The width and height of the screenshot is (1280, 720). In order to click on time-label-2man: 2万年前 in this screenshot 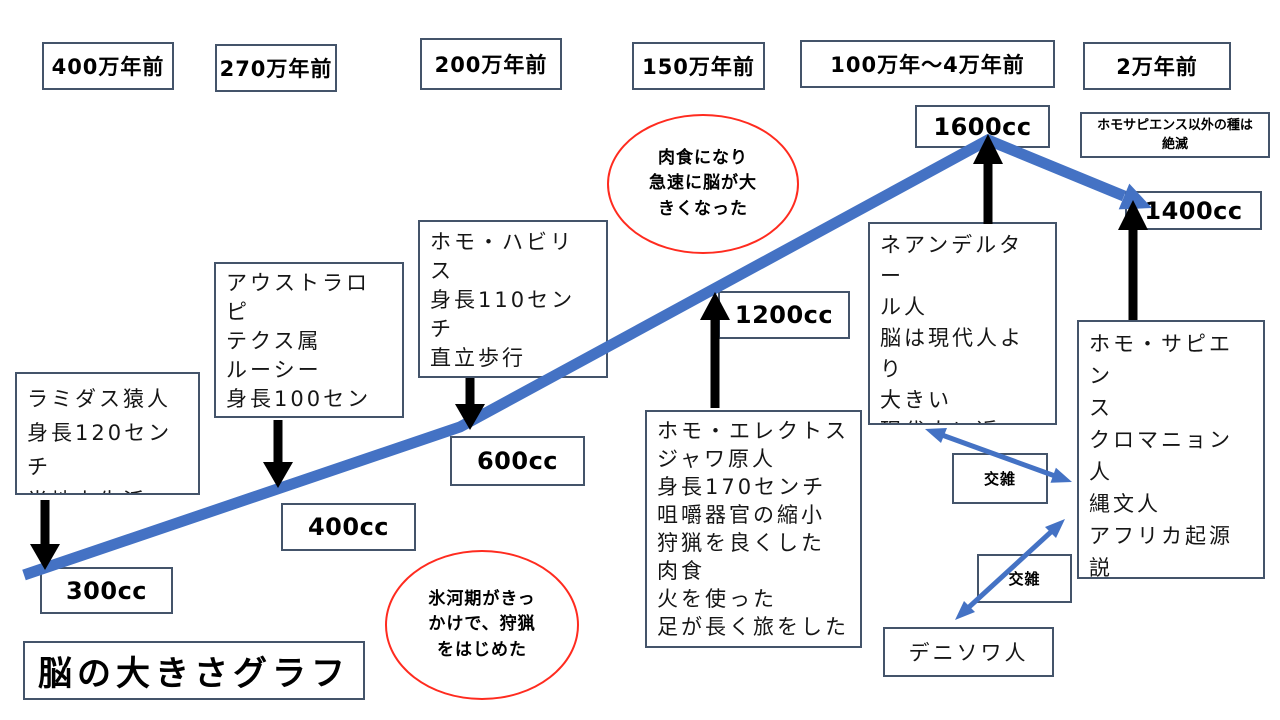, I will do `click(1157, 66)`.